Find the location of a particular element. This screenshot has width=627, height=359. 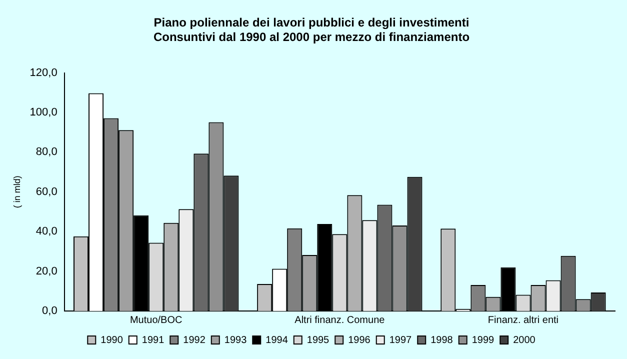

x-tick-label: Altri finanz. Comune is located at coordinates (340, 320).